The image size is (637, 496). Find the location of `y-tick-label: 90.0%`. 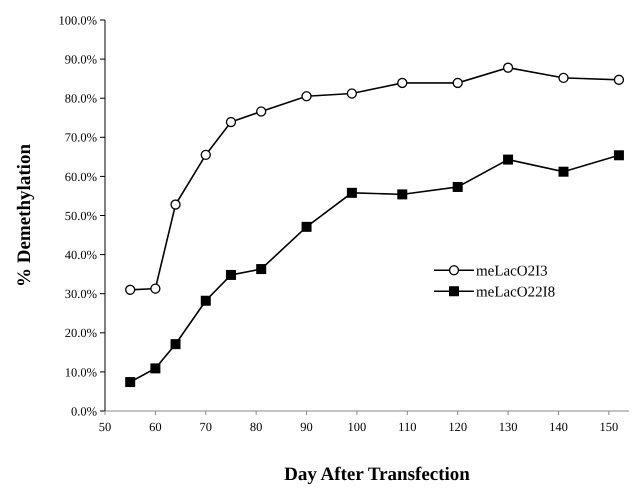

y-tick-label: 90.0% is located at coordinates (80, 59).